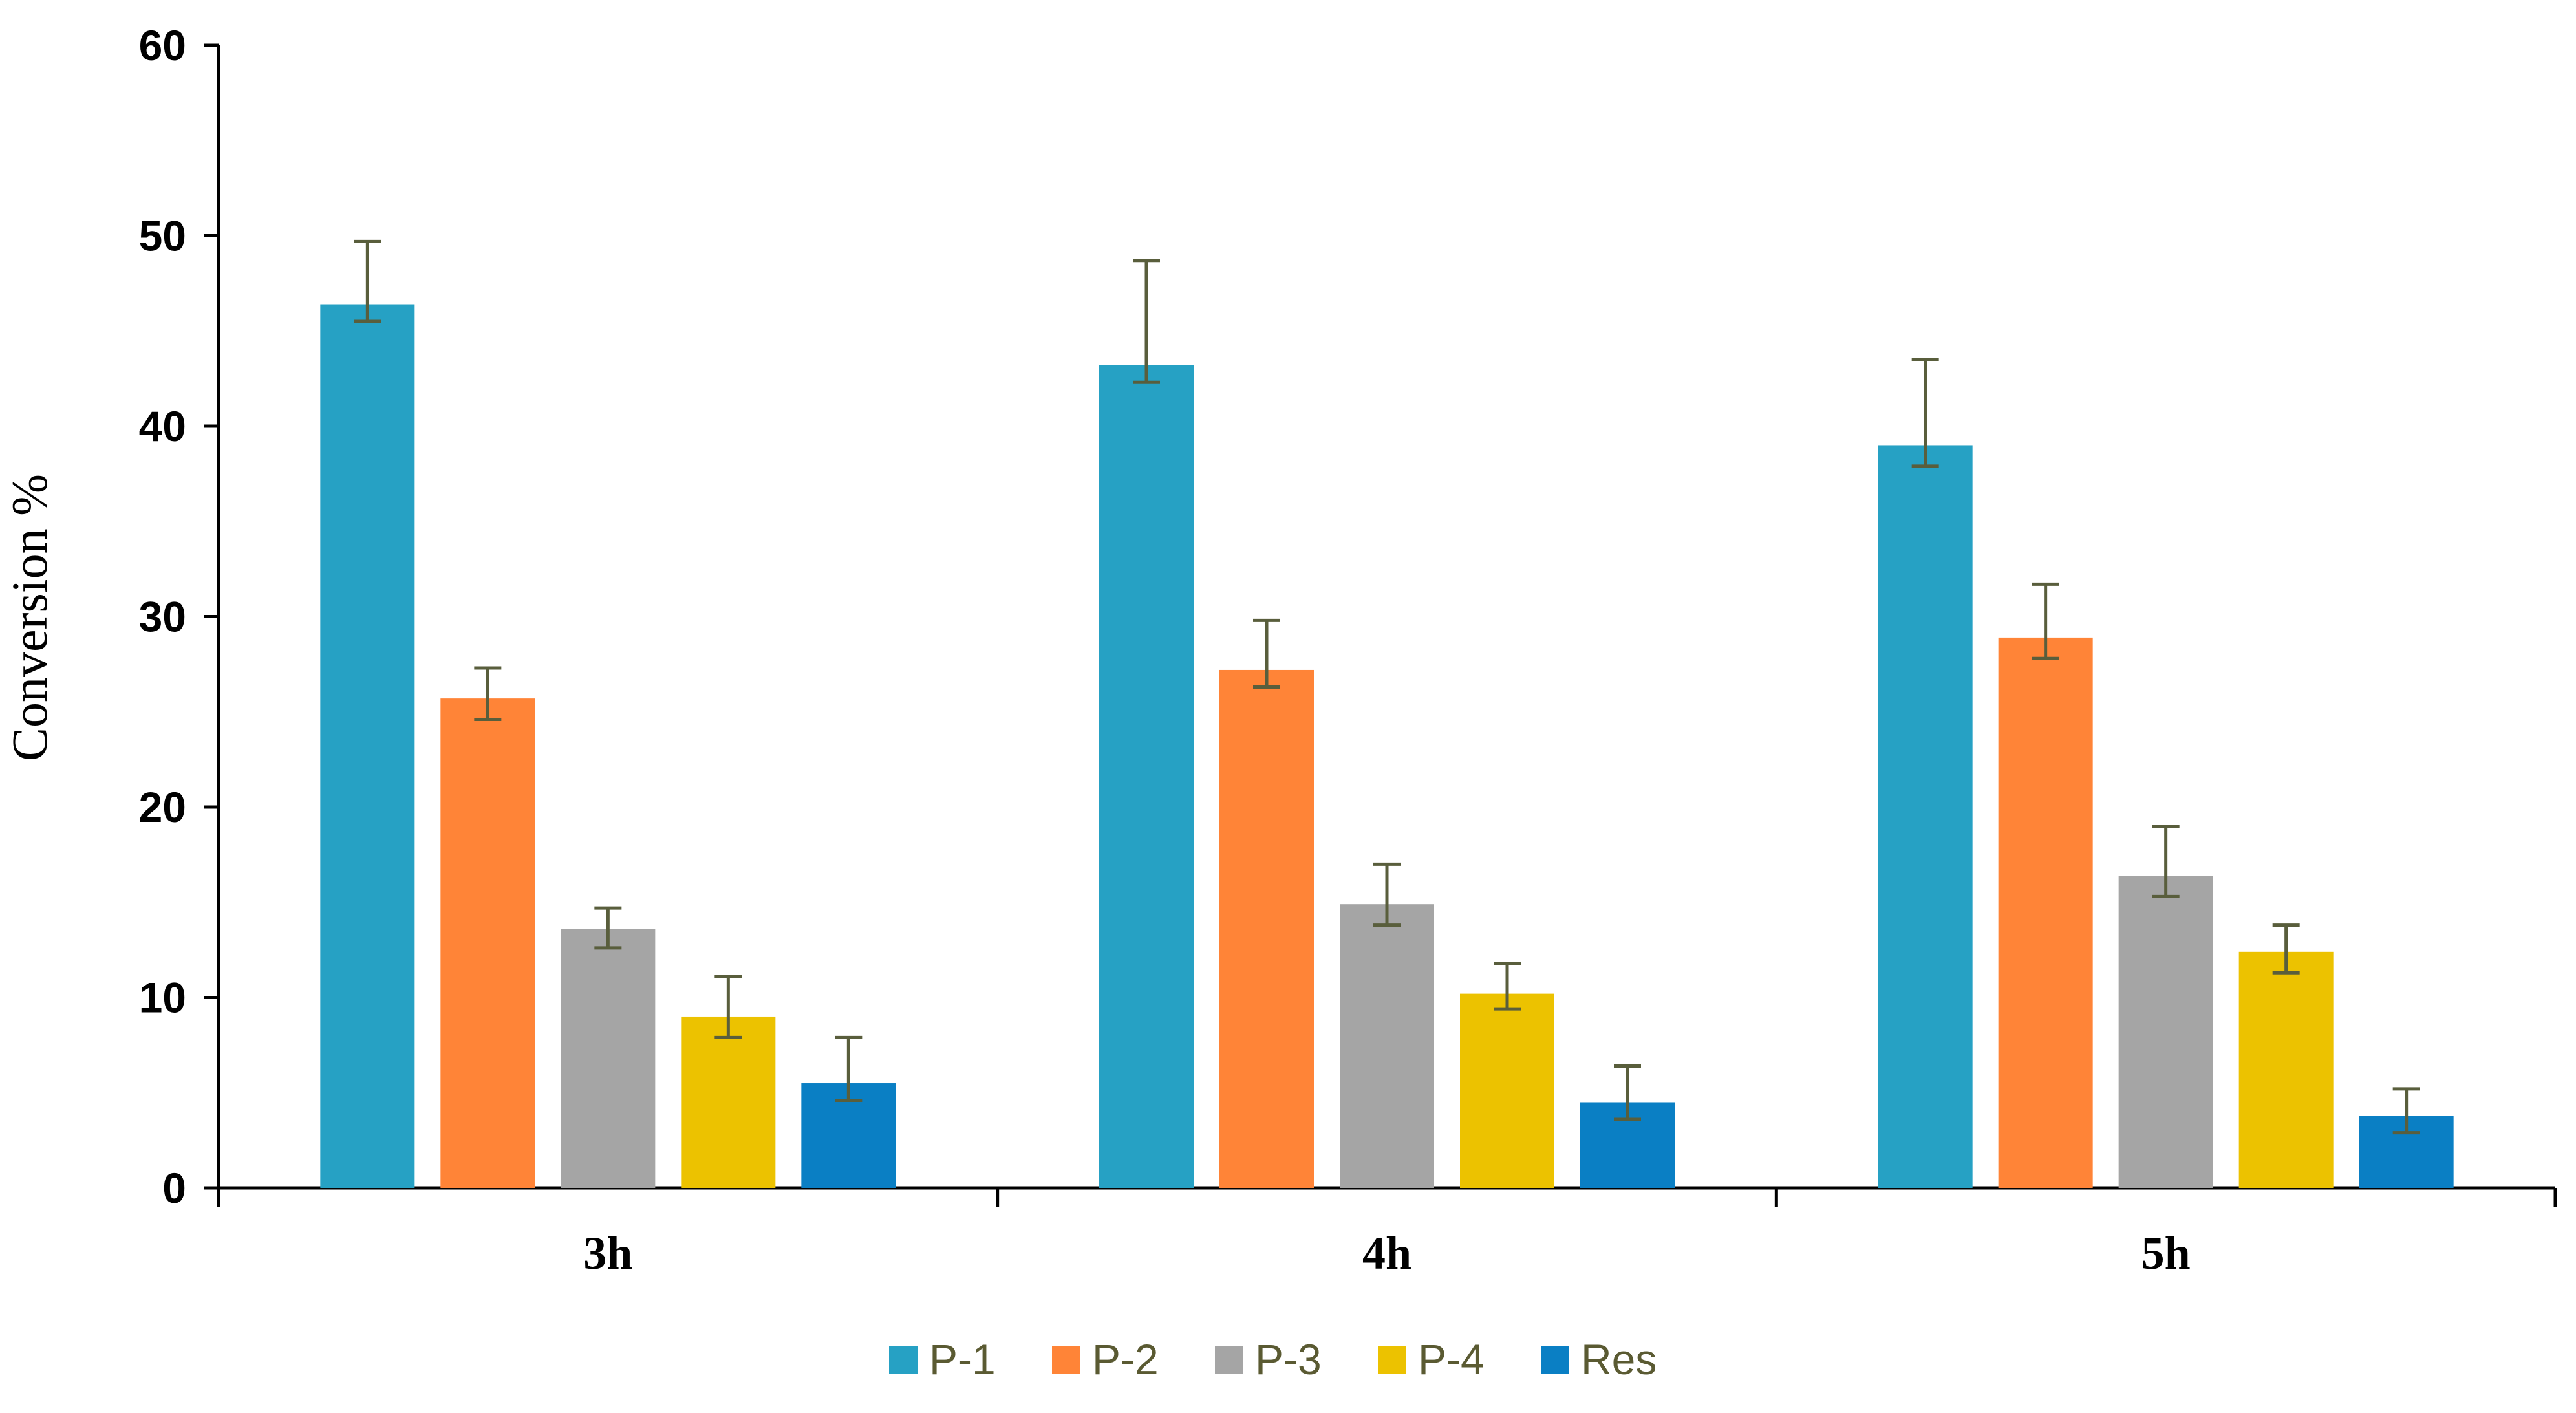 This screenshot has height=1413, width=2576. I want to click on x-category-label: 5h, so click(2166, 1253).